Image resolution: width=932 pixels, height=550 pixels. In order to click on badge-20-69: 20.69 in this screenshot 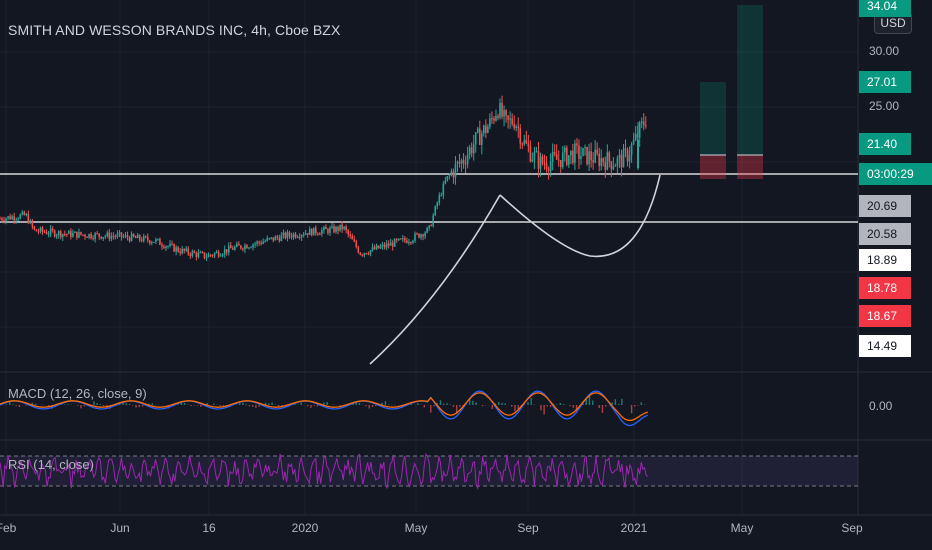, I will do `click(885, 206)`.